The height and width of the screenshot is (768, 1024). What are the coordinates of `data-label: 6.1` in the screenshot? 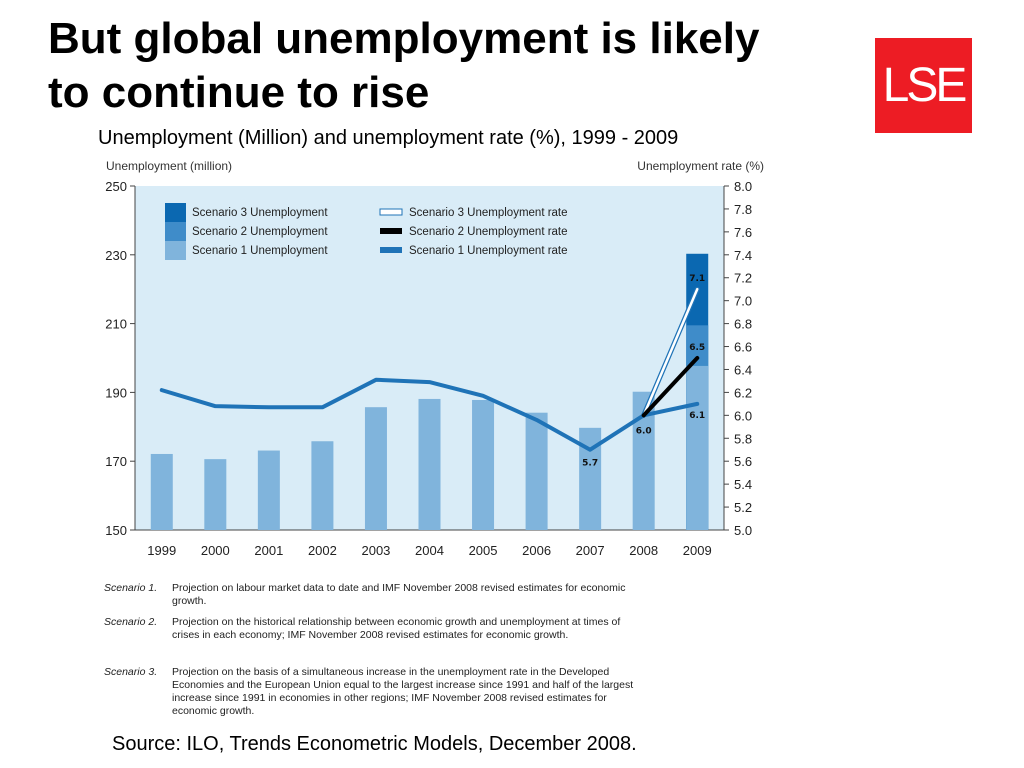 It's located at (697, 416).